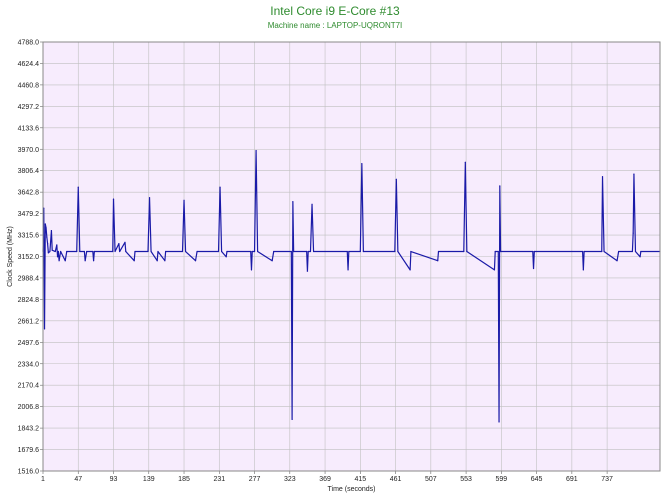 This screenshot has height=503, width=670. What do you see at coordinates (396, 479) in the screenshot?
I see `x-tick-label: 461` at bounding box center [396, 479].